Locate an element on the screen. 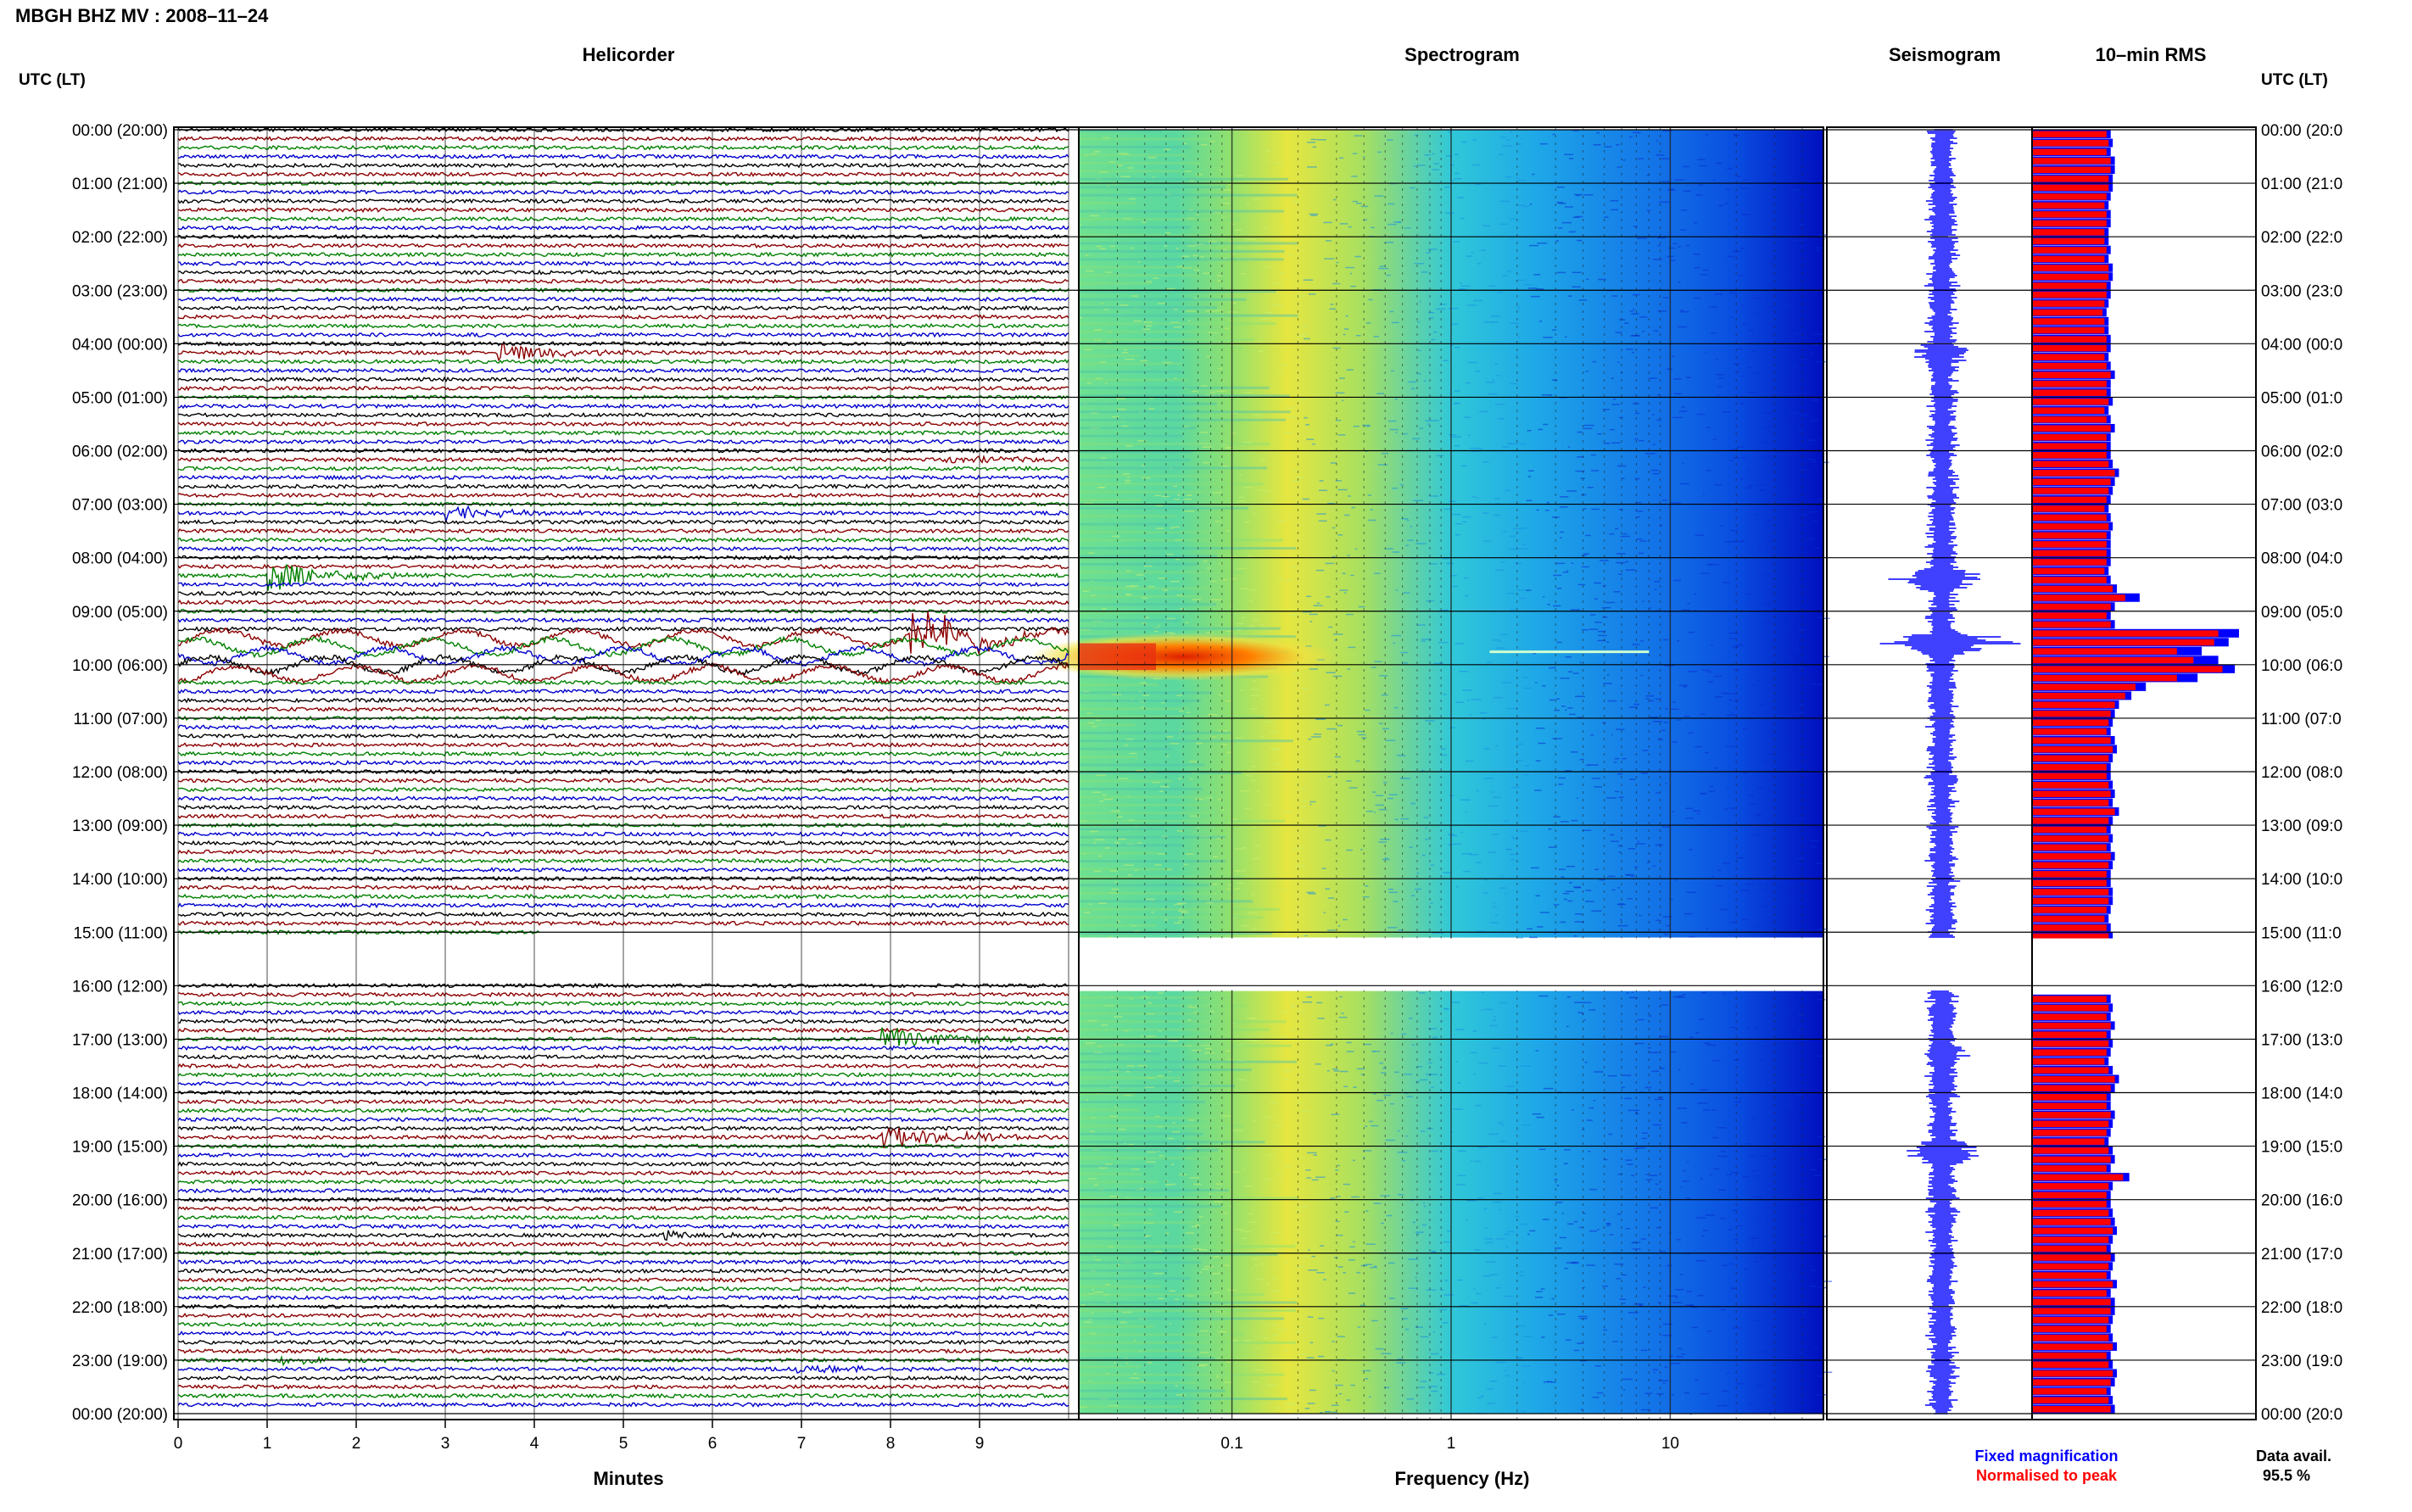 This screenshot has height=1512, width=2412. minute-tick-label: 3 is located at coordinates (445, 1444).